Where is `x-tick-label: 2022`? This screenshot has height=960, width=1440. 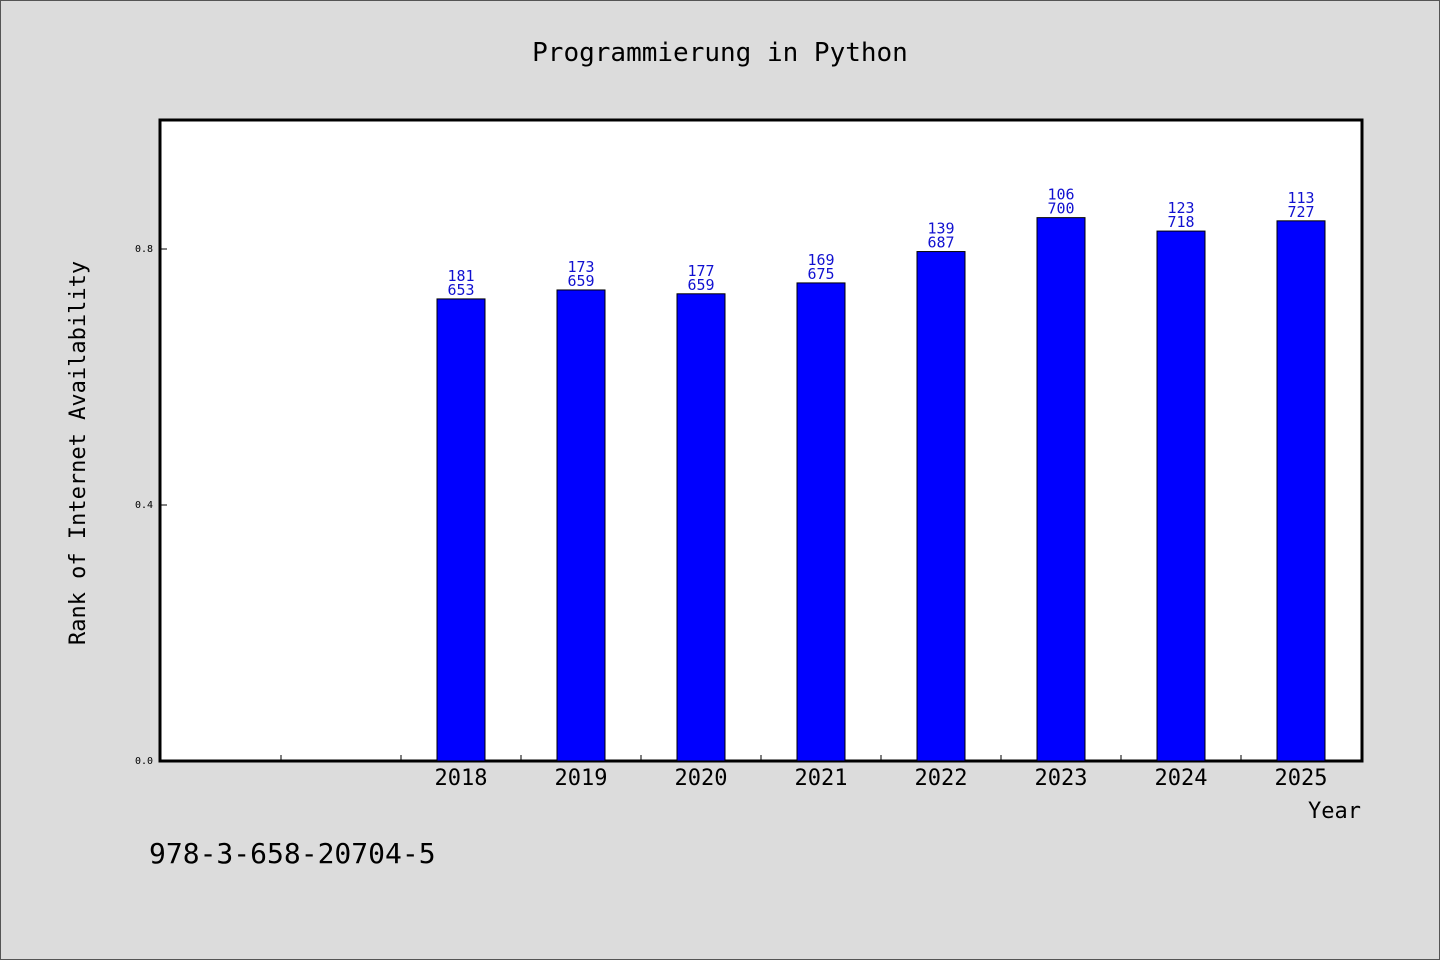
x-tick-label: 2022 is located at coordinates (941, 778).